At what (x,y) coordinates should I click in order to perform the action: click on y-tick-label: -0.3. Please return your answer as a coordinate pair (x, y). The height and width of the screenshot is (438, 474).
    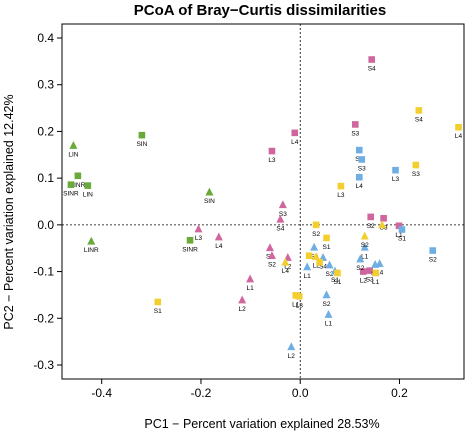
    Looking at the image, I should click on (43, 365).